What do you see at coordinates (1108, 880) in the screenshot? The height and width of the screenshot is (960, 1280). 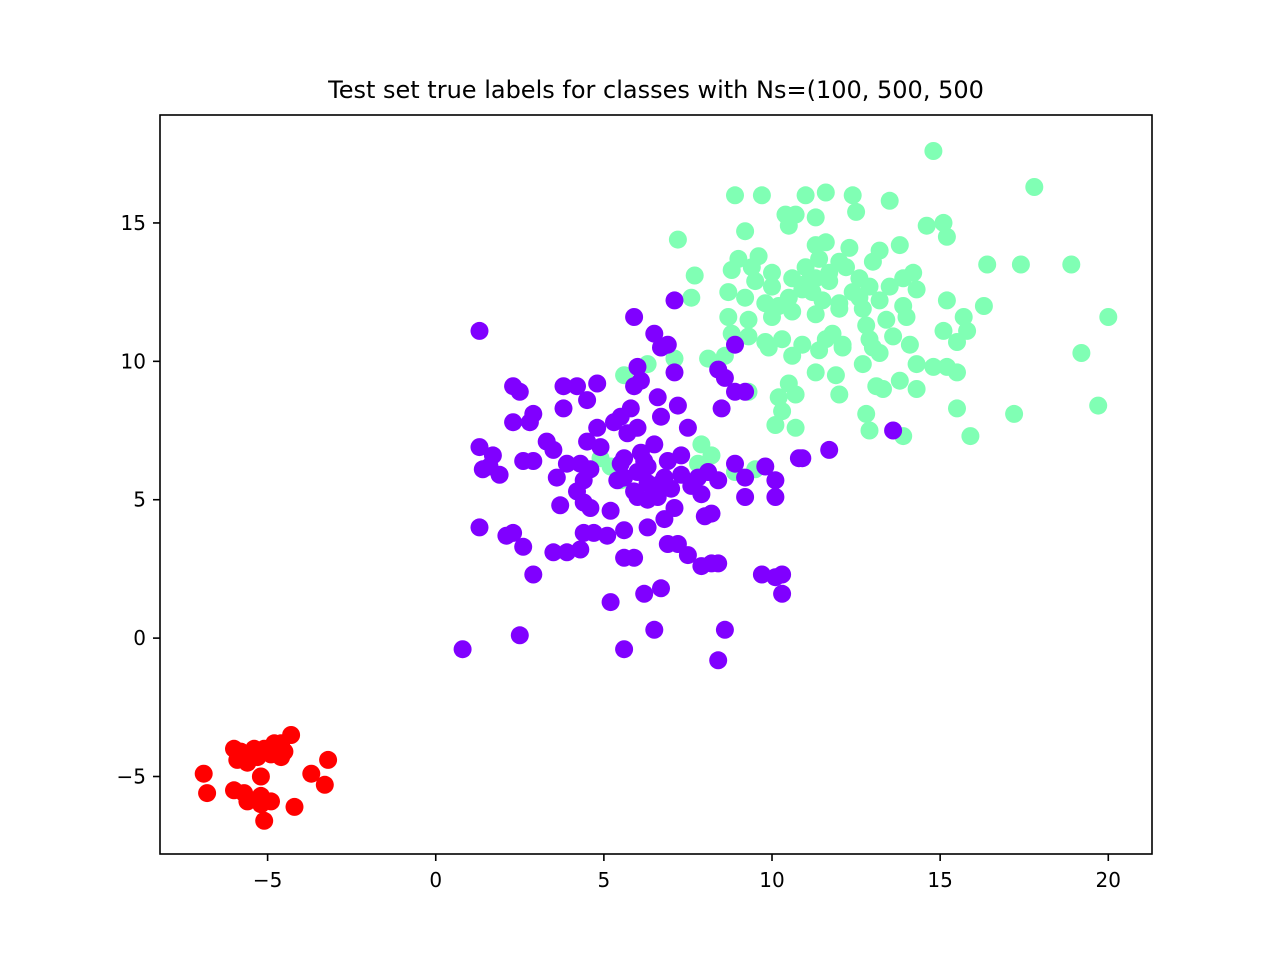 I see `x-tick-label: 20` at bounding box center [1108, 880].